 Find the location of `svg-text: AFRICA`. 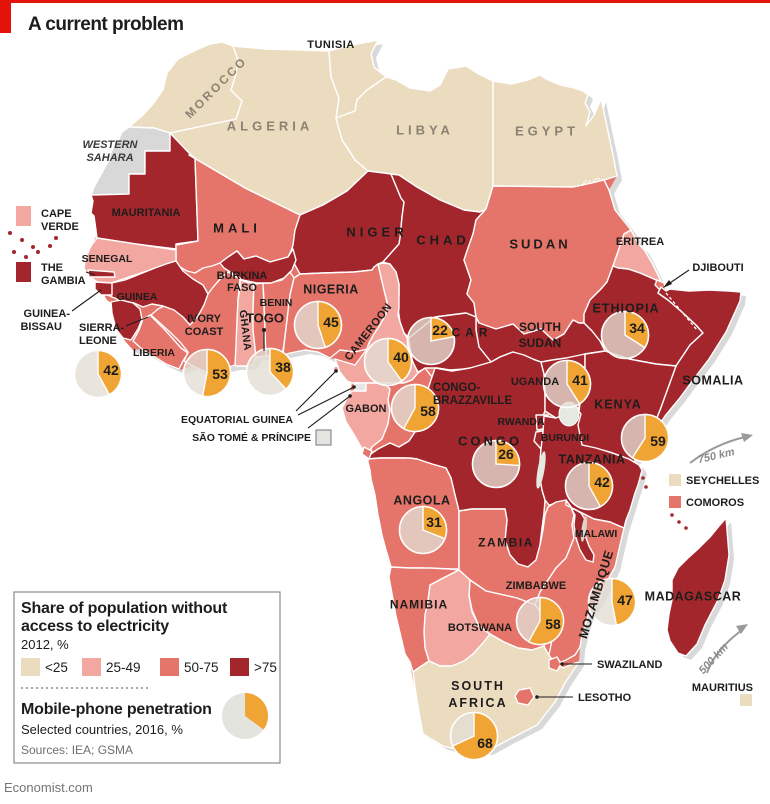

svg-text: AFRICA is located at coordinates (477, 703).